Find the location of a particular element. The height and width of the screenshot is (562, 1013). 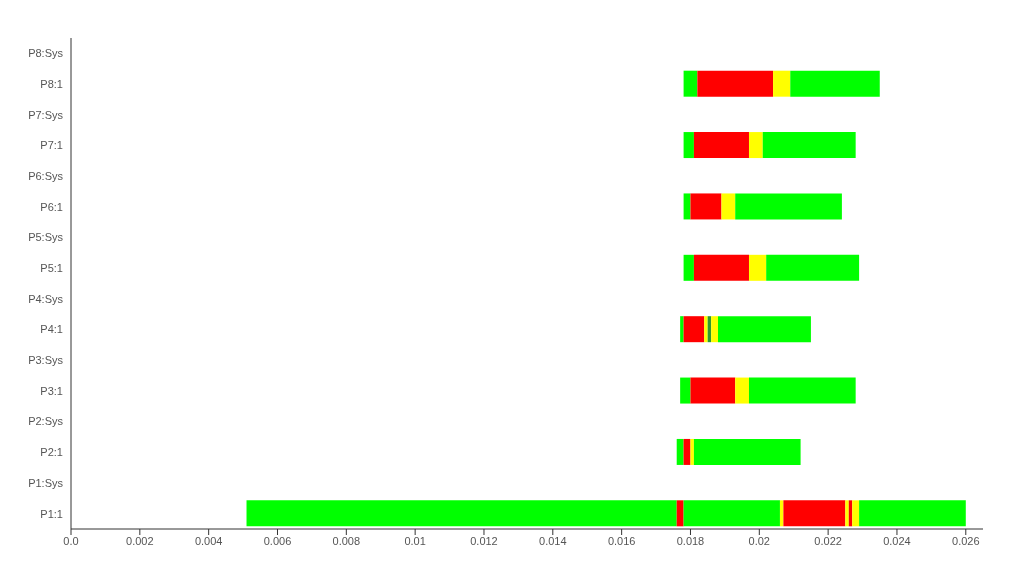

x-tick-label: 0.014 is located at coordinates (553, 540).